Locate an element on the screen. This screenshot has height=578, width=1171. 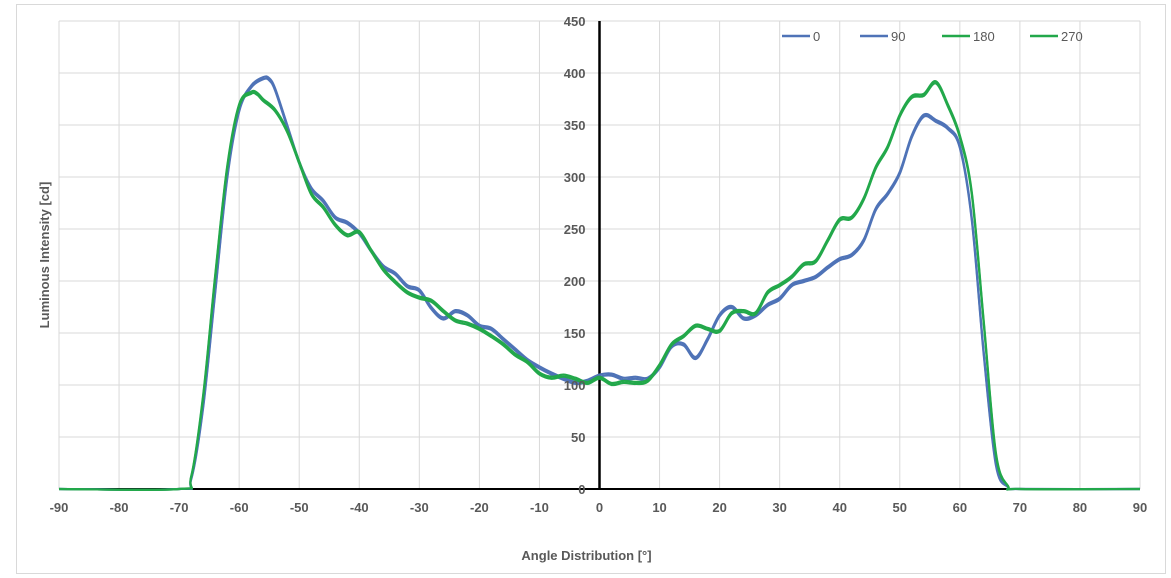
y-tick-label: 0 is located at coordinates (581, 489).